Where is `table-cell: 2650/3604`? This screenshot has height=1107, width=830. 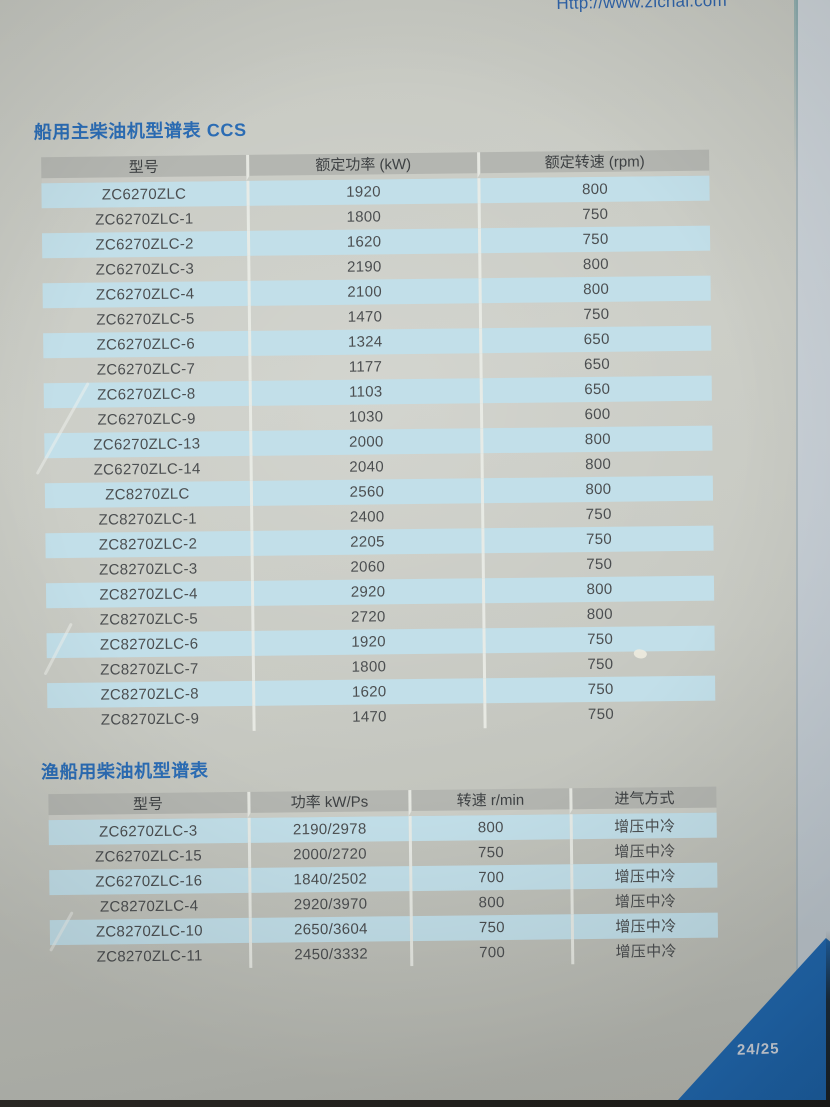 table-cell: 2650/3604 is located at coordinates (329, 929).